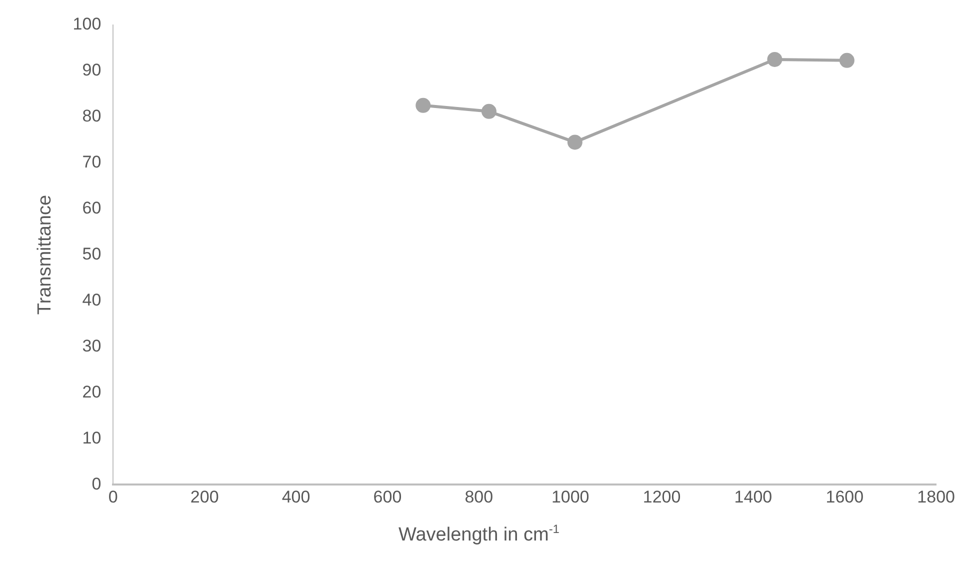  Describe the element at coordinates (92, 116) in the screenshot. I see `y-tick-label: 80` at that location.